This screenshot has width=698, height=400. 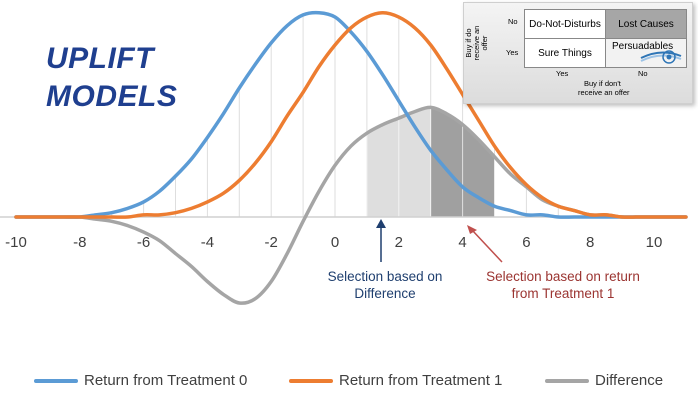 I want to click on legend-item-difference: Difference, so click(x=604, y=380).